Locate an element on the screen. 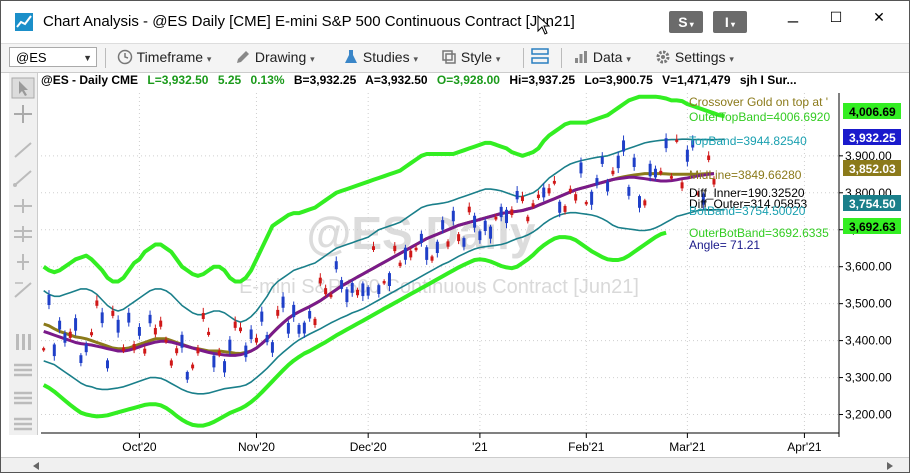  close-button: ✕ is located at coordinates (879, 17).